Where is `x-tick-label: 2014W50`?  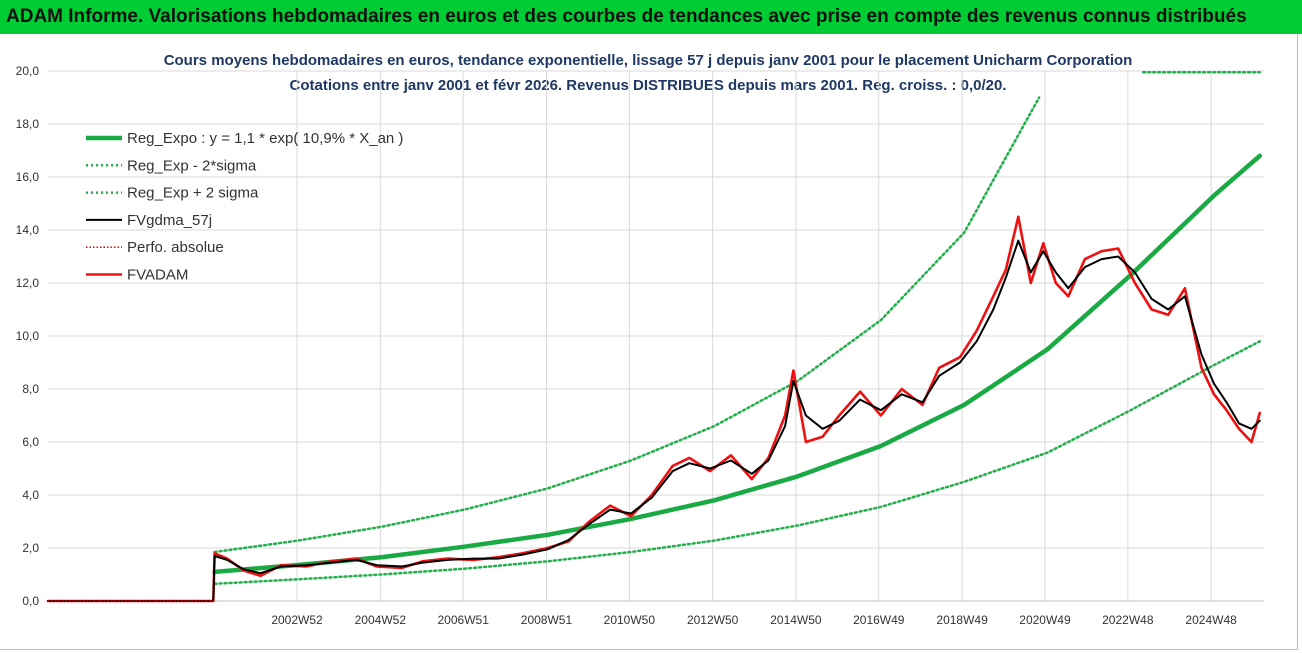
x-tick-label: 2014W50 is located at coordinates (796, 620).